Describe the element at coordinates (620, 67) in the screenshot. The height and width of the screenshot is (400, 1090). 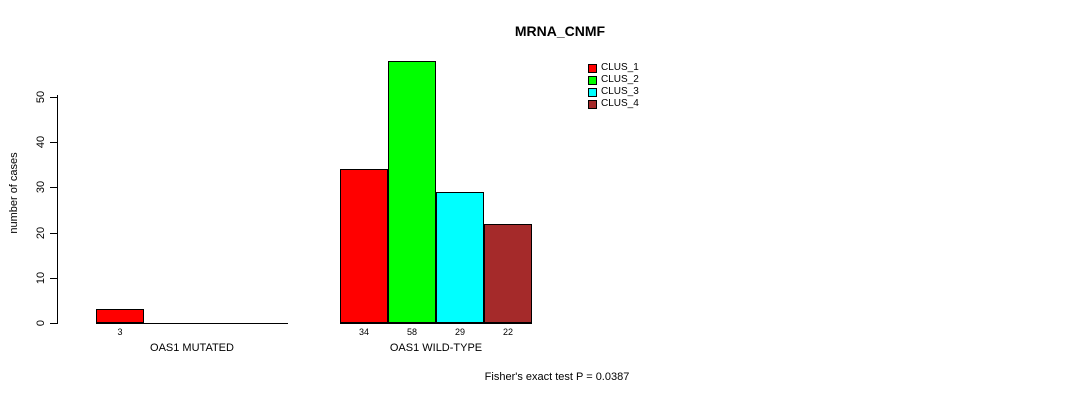
I see `legend-label: CLUS_1` at that location.